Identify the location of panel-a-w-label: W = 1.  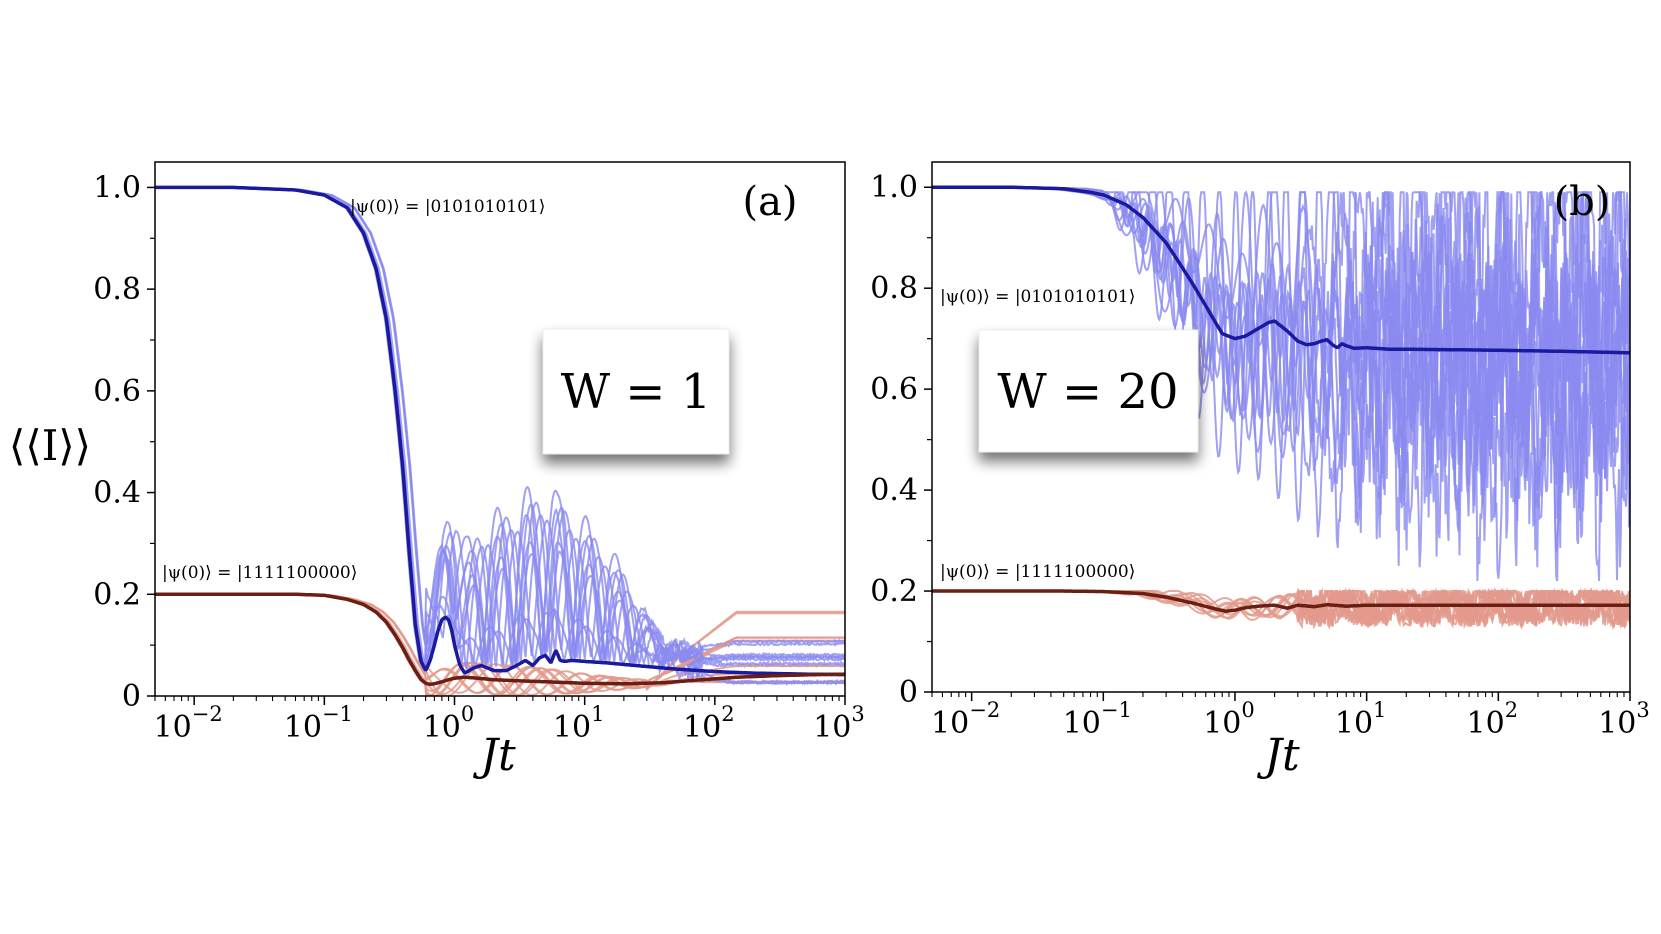
(636, 392).